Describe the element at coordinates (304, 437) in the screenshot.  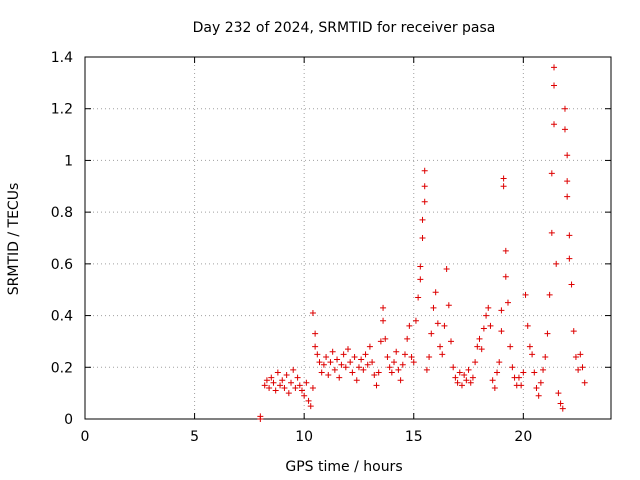
I see `x-tick-label: 10` at that location.